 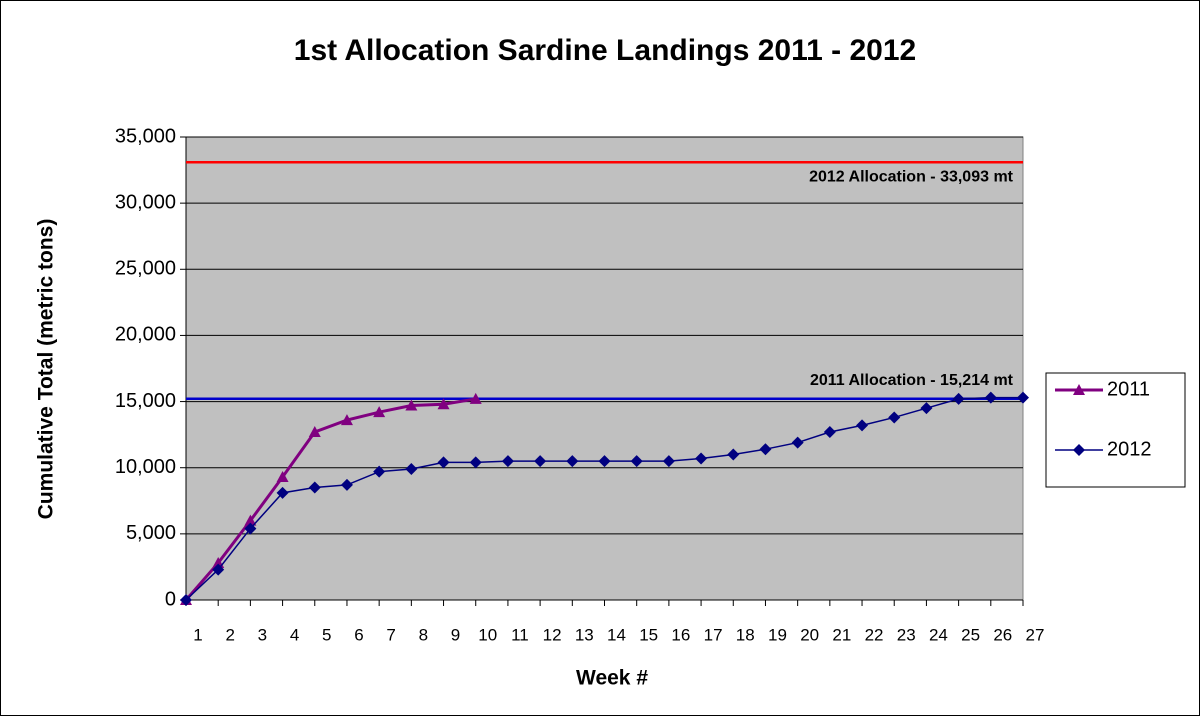 What do you see at coordinates (455, 634) in the screenshot?
I see `x-tick-label: 9` at bounding box center [455, 634].